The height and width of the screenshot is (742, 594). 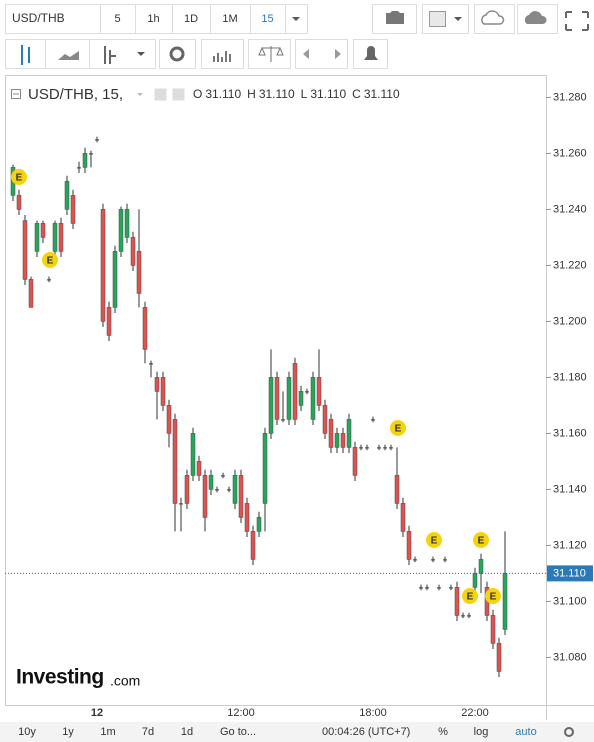 I want to click on symbol-box, so click(x=53, y=19).